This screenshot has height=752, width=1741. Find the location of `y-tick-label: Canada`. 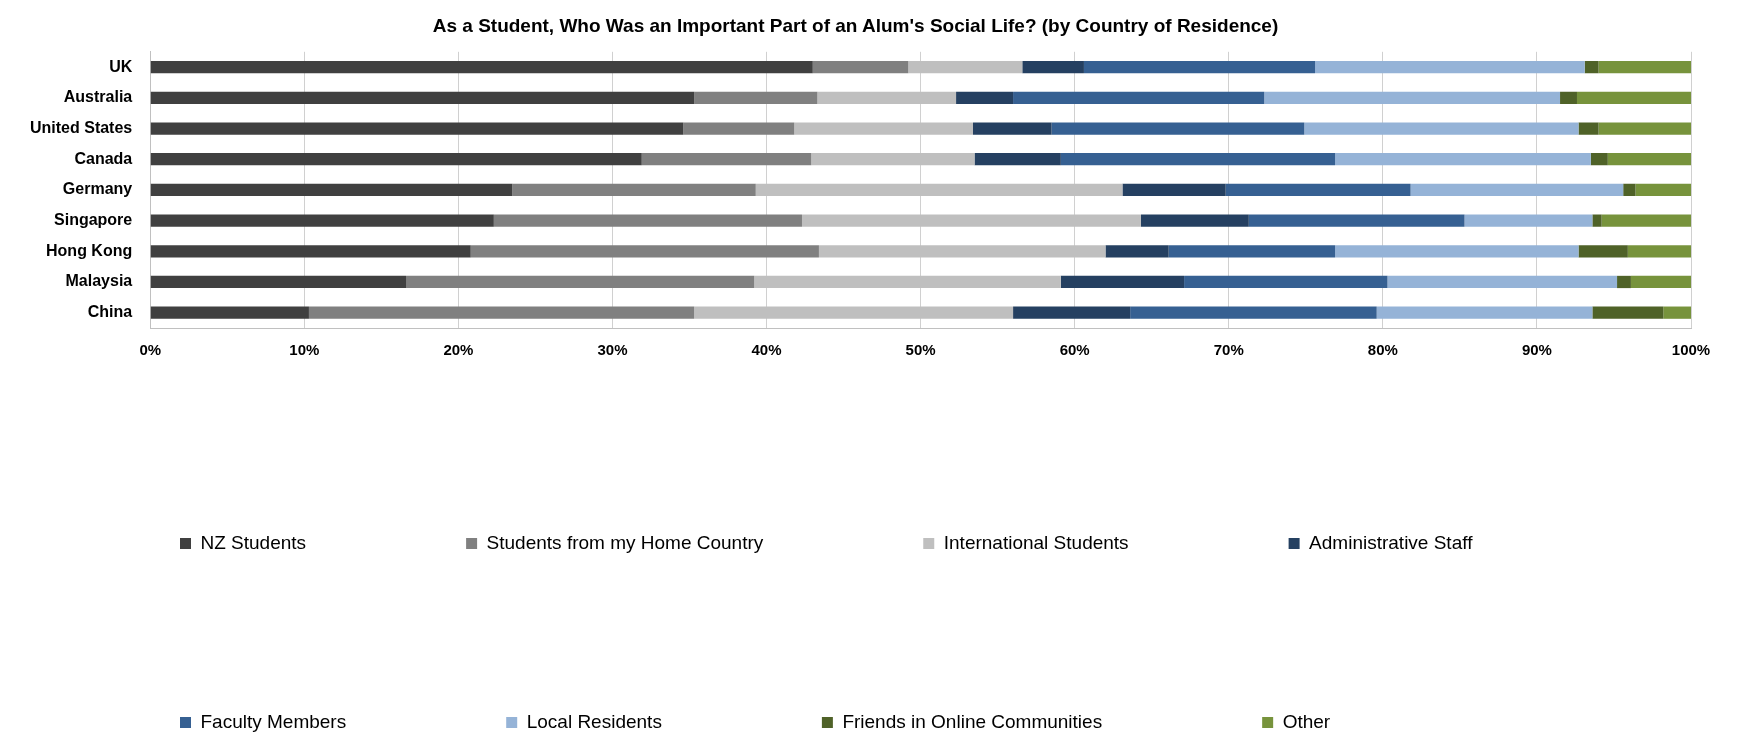

y-tick-label: Canada is located at coordinates (103, 158).